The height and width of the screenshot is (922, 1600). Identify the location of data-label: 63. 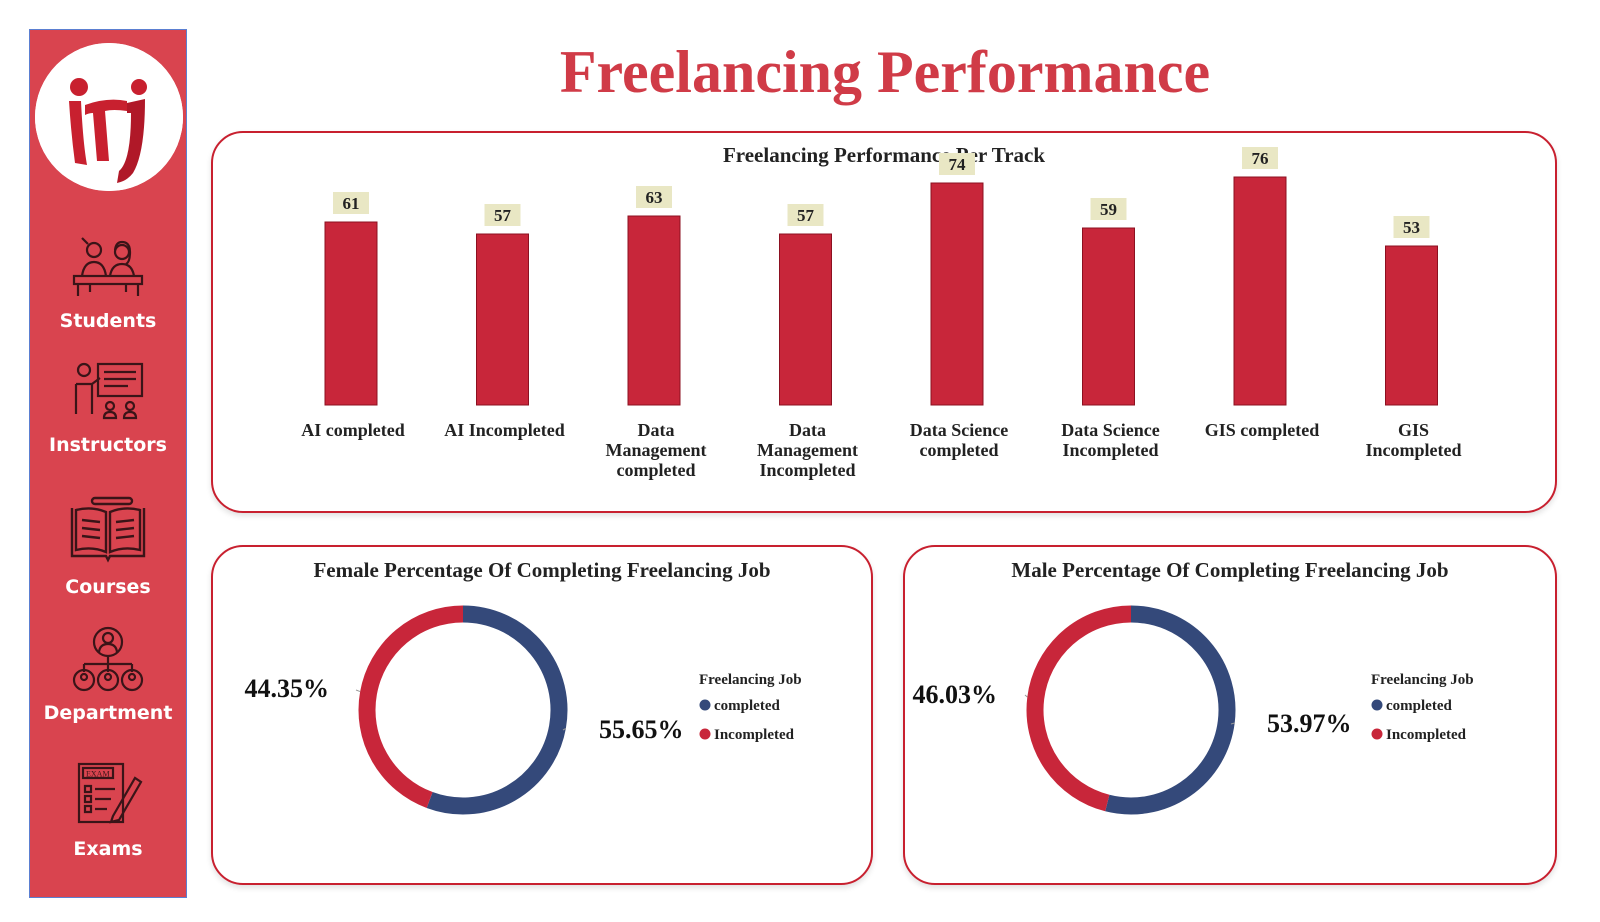
(654, 197).